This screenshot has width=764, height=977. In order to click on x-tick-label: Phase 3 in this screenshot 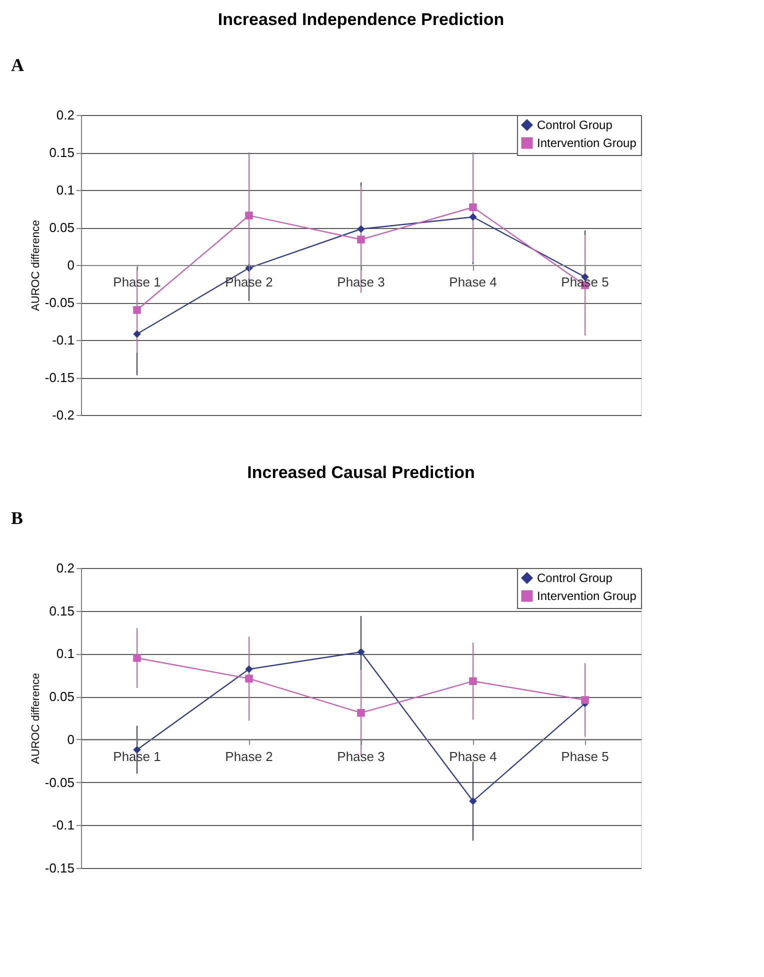, I will do `click(361, 756)`.